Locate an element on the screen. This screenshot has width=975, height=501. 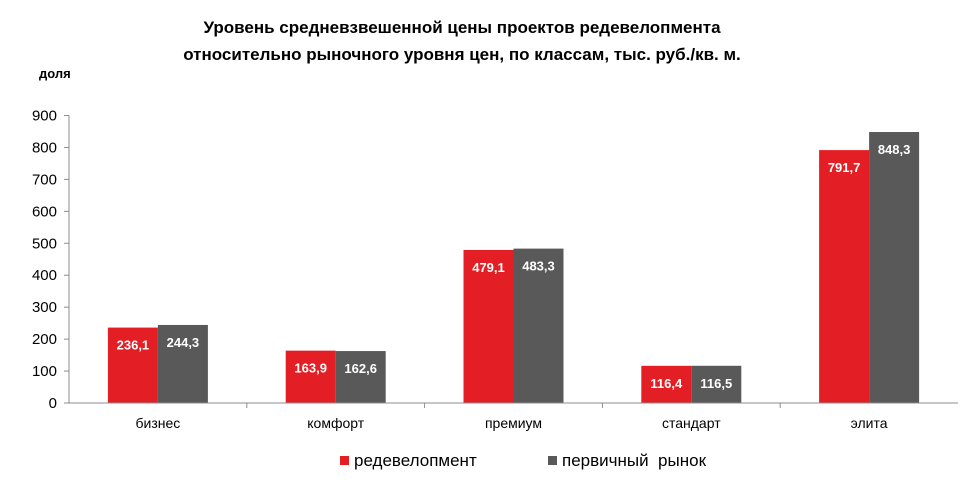
x-category-label: элита is located at coordinates (869, 423).